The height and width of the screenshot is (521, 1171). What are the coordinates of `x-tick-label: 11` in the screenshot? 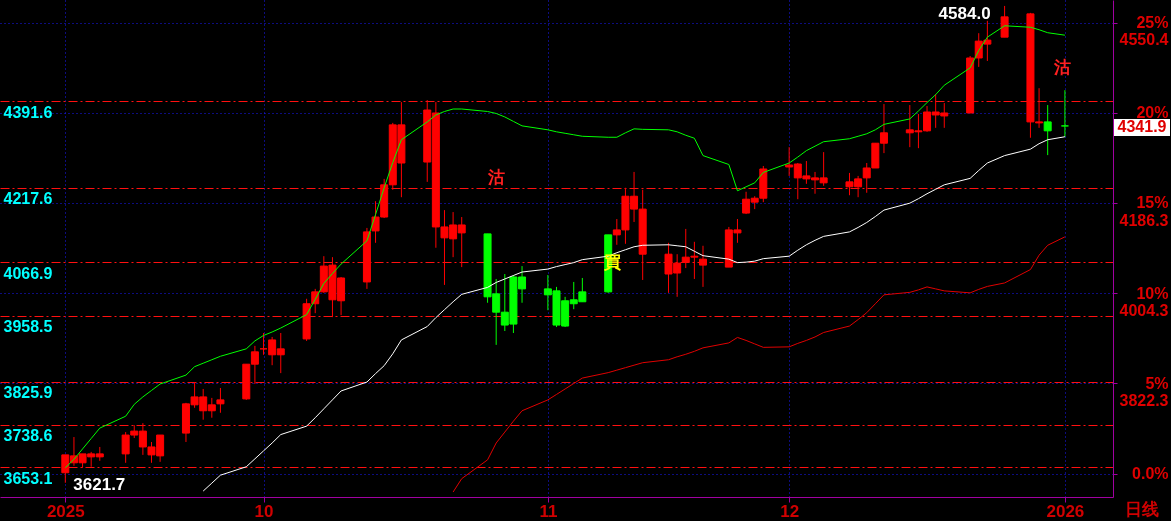 It's located at (548, 511).